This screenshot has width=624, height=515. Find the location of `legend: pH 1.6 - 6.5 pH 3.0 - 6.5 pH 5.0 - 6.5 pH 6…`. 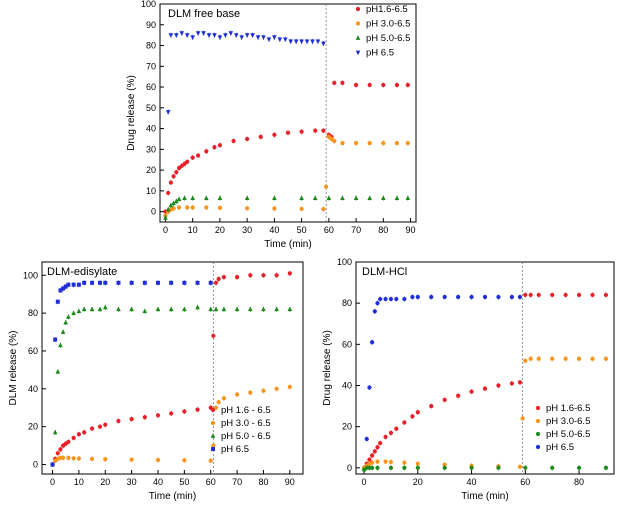

legend: pH 1.6 - 6.5 pH 3.0 - 6.5 pH 5.0 - 6.5 pH 6… is located at coordinates (240, 430).